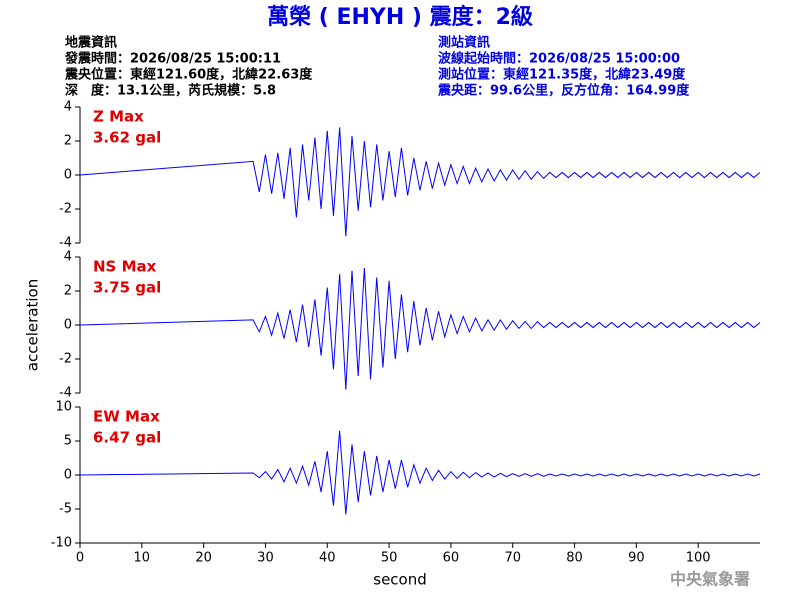 This screenshot has width=800, height=600. Describe the element at coordinates (512, 558) in the screenshot. I see `x-tick-label: 70` at that location.